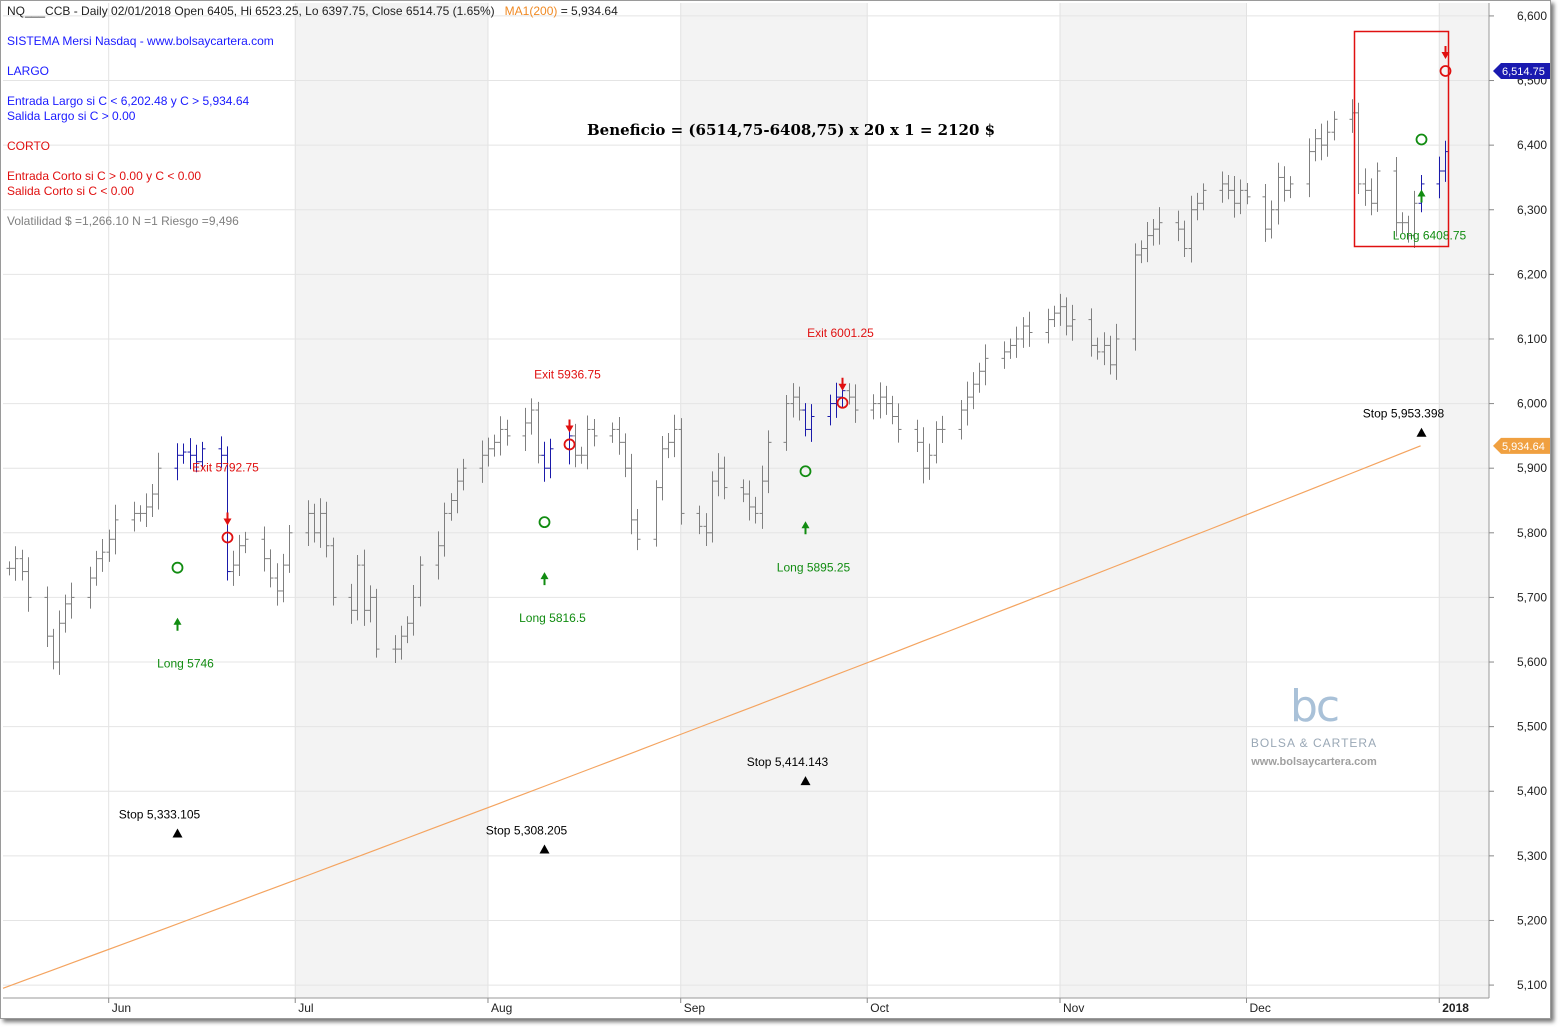 This screenshot has height=1027, width=1561. What do you see at coordinates (788, 762) in the screenshot?
I see `stop-label: Stop 5,414.143` at bounding box center [788, 762].